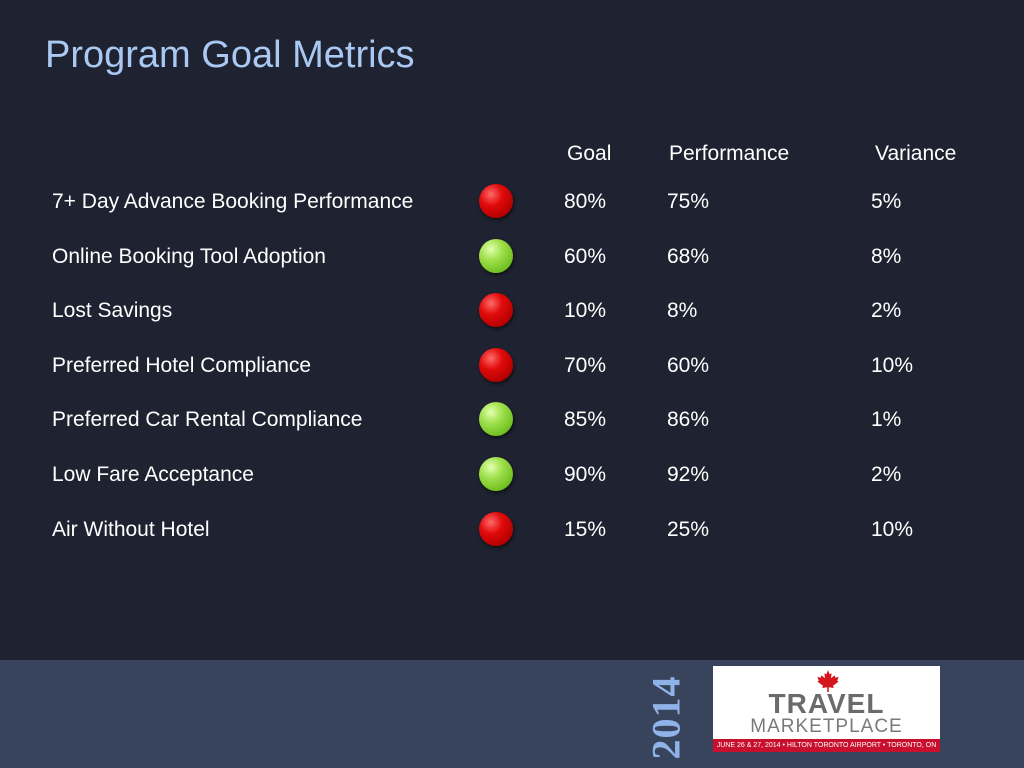 This screenshot has width=1024, height=768. Describe the element at coordinates (682, 310) in the screenshot. I see `performance-value: 8%` at that location.